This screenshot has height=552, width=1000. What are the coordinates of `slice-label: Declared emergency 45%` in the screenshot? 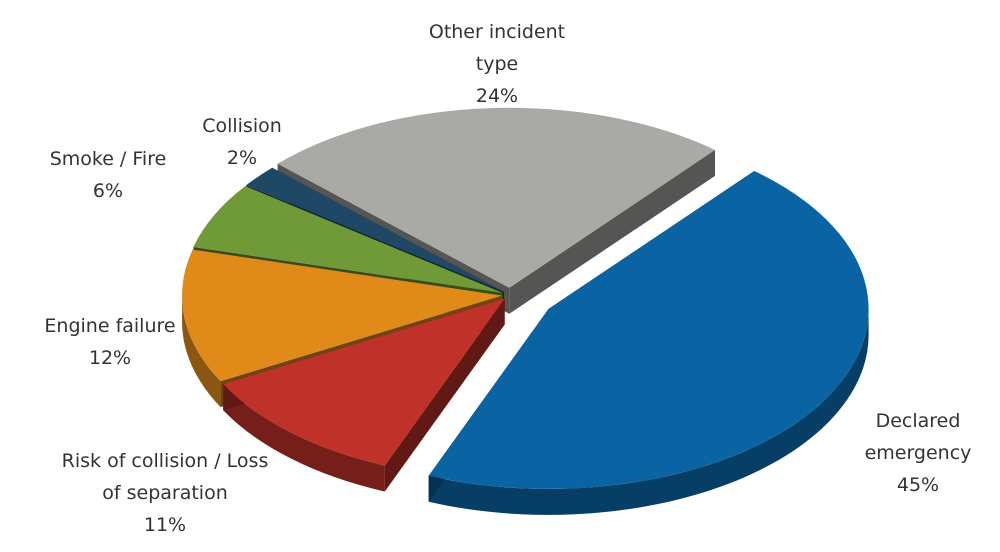 It's located at (918, 453).